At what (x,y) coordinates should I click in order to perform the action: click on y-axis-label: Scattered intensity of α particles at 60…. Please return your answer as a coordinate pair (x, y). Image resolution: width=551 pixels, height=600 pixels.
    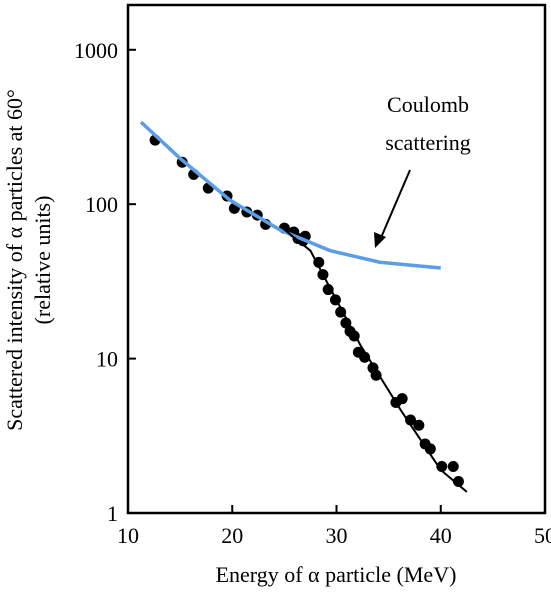
    Looking at the image, I should click on (14, 260).